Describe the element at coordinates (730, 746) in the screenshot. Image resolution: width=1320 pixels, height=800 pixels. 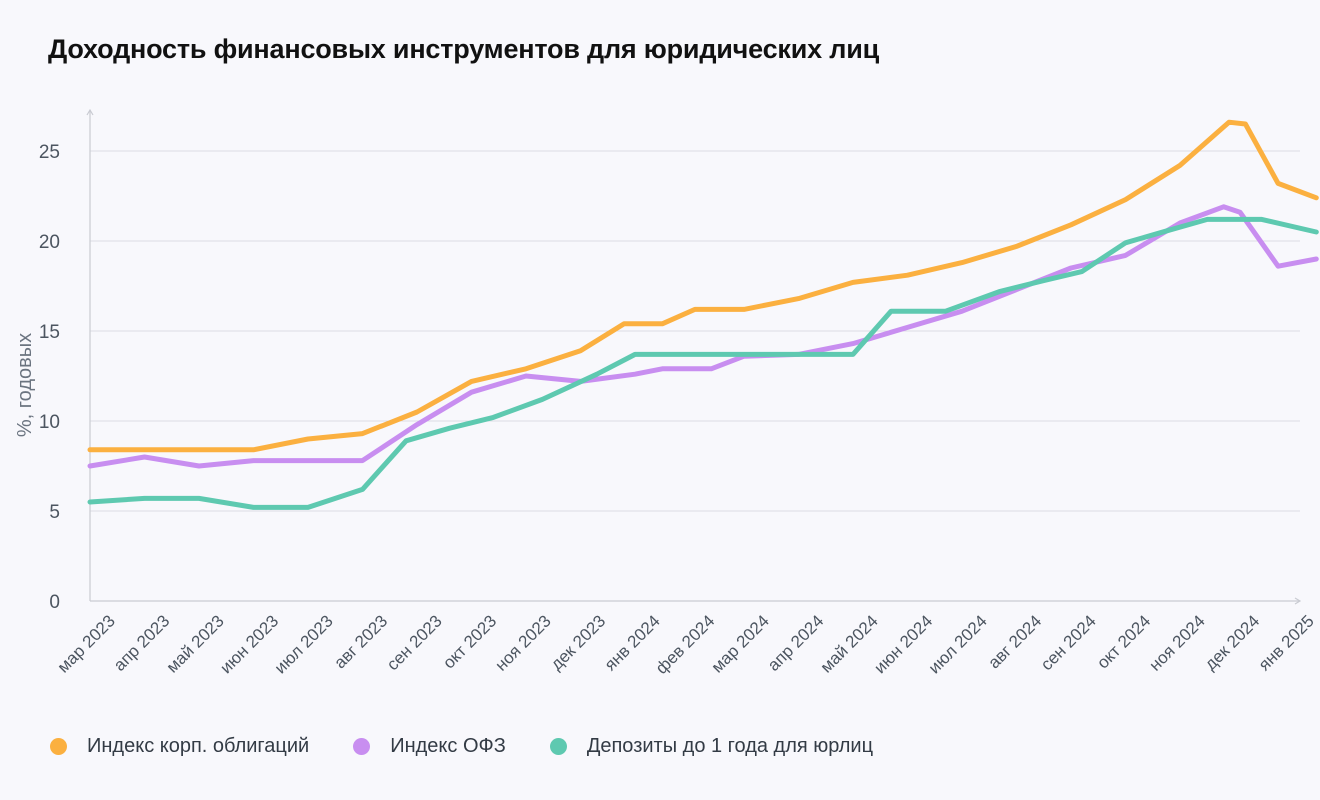
I see `legend-label: Депозиты до 1 года для юрлиц` at that location.